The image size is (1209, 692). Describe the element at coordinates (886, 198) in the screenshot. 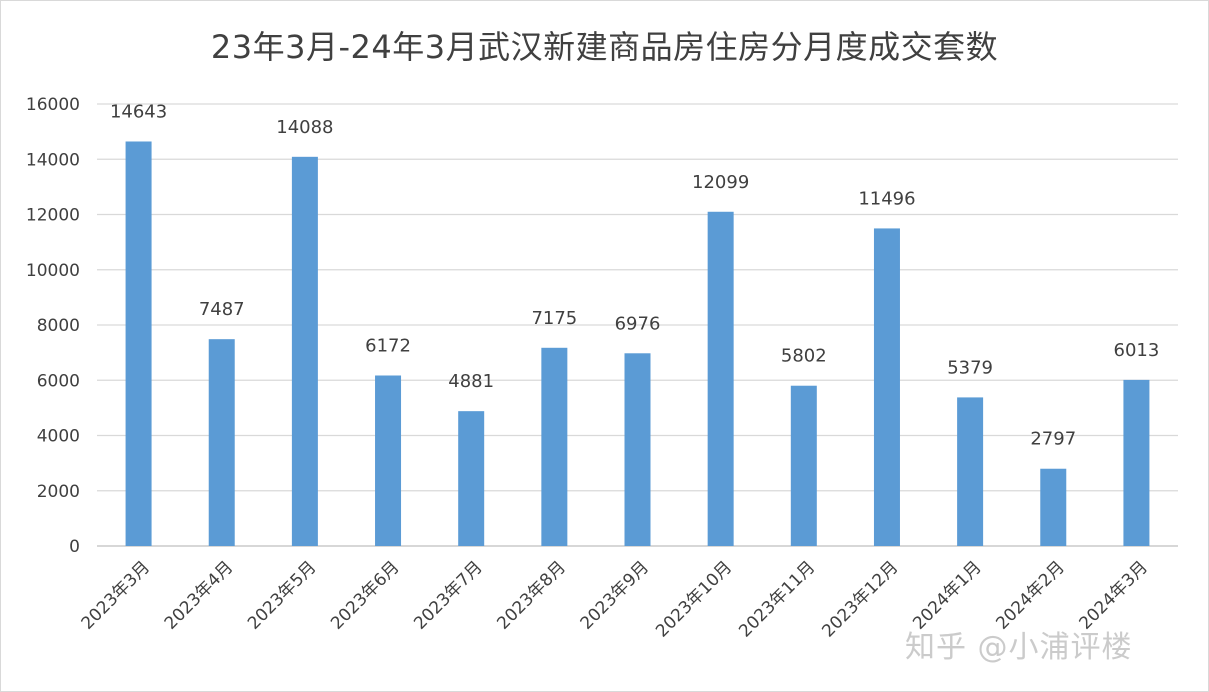

I see `data-label: 11496` at that location.